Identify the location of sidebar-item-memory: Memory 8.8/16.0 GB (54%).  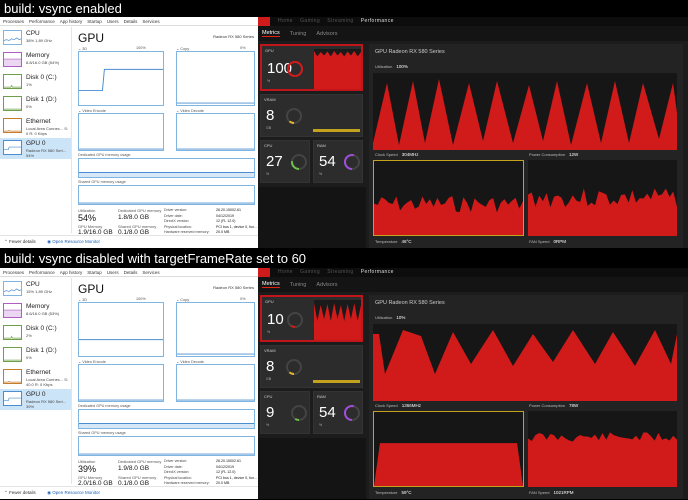
(35, 60).